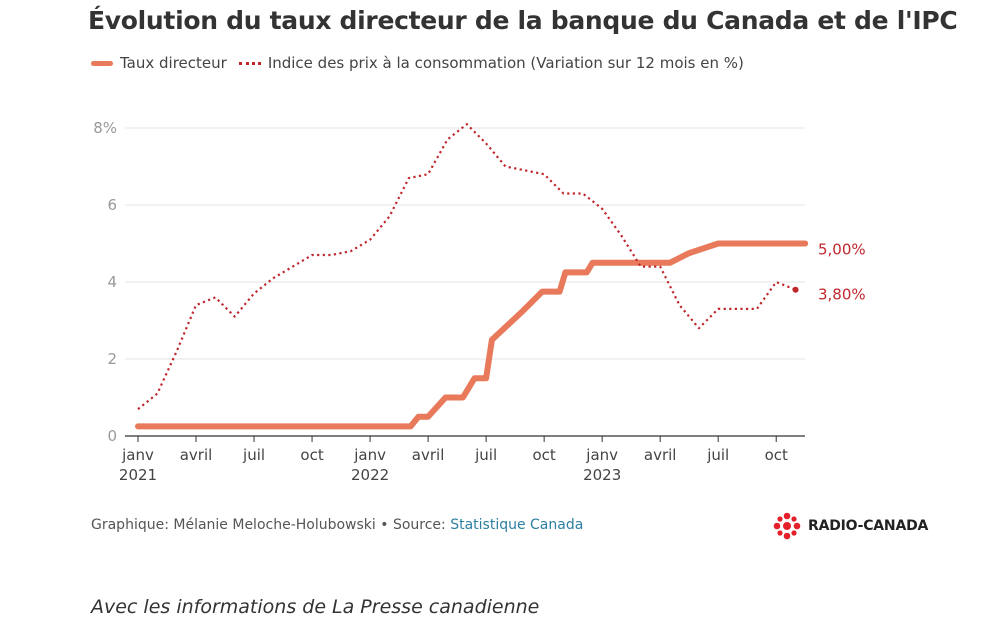 This screenshot has width=1000, height=633. Describe the element at coordinates (105, 128) in the screenshot. I see `y-tick-label: 8%` at that location.